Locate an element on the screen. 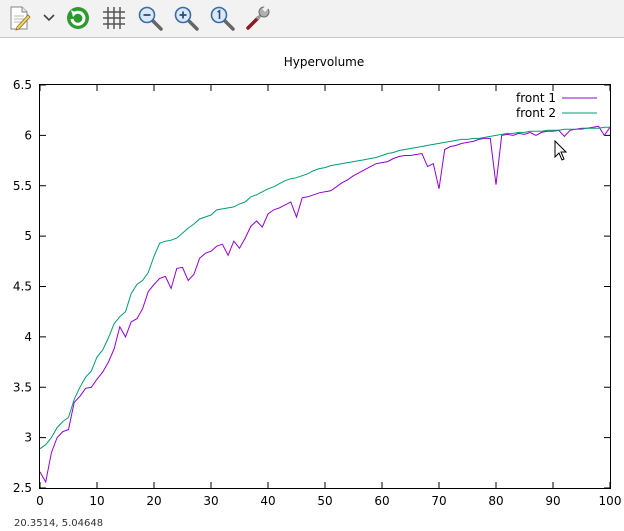  y-tick-label: 4.5 is located at coordinates (22, 287).